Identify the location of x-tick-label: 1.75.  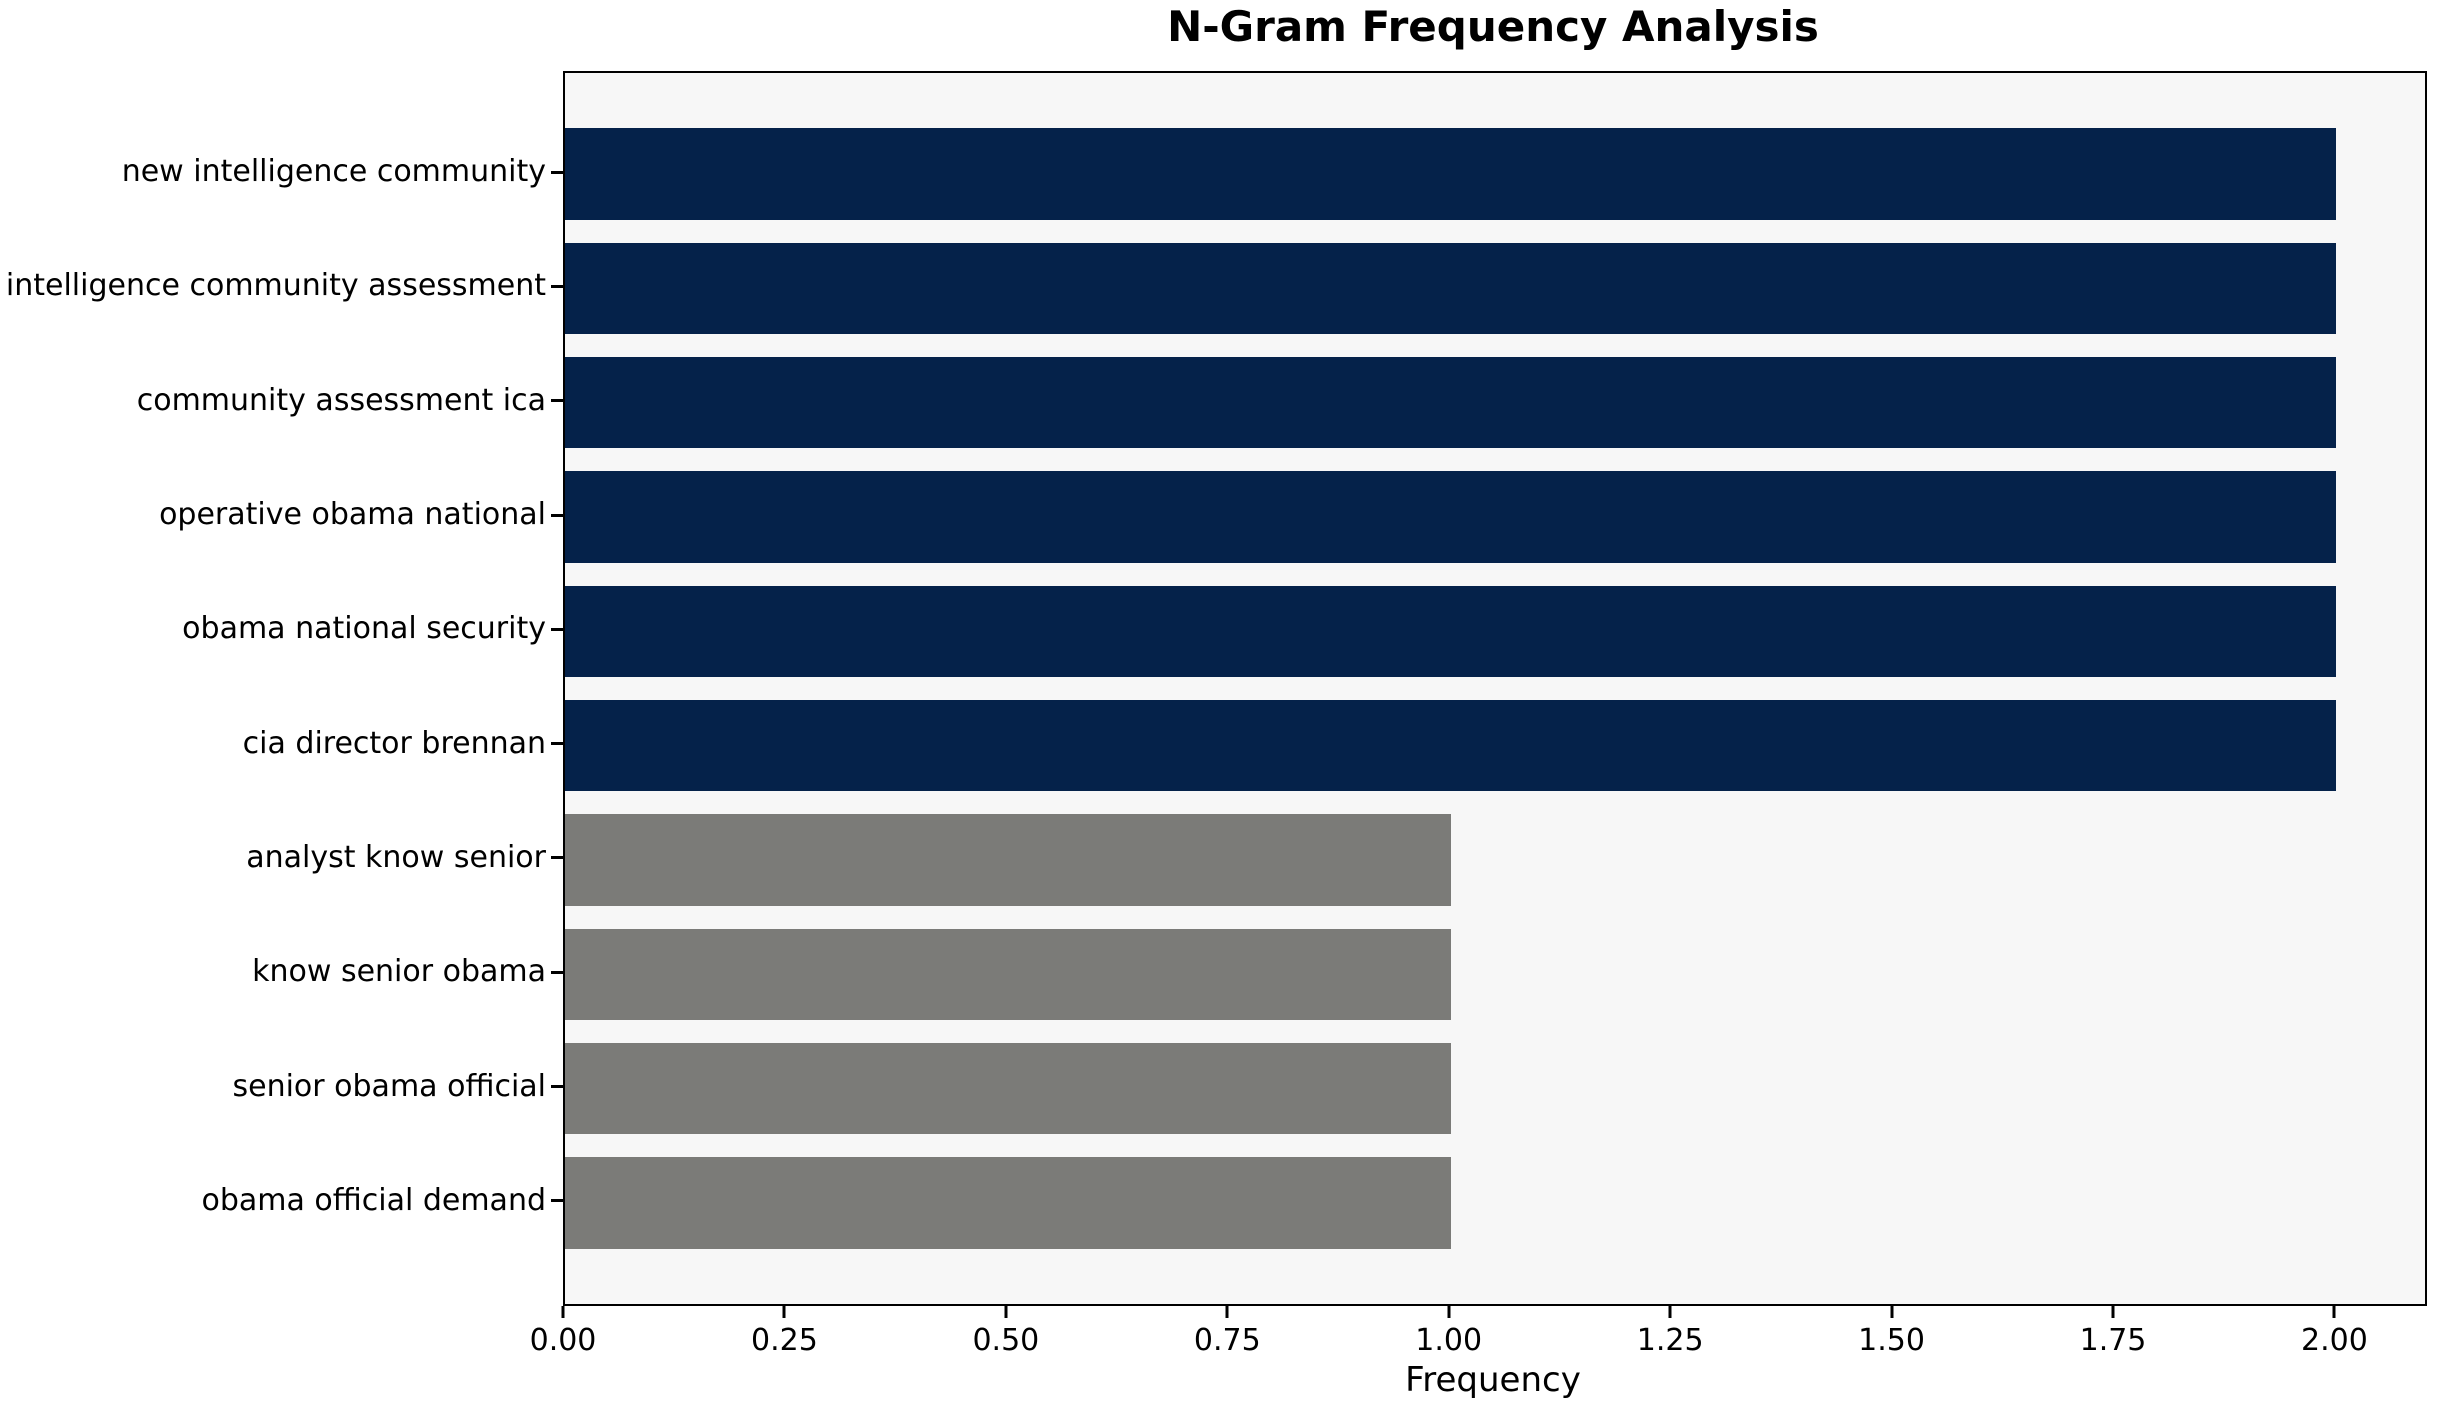
(2113, 1340).